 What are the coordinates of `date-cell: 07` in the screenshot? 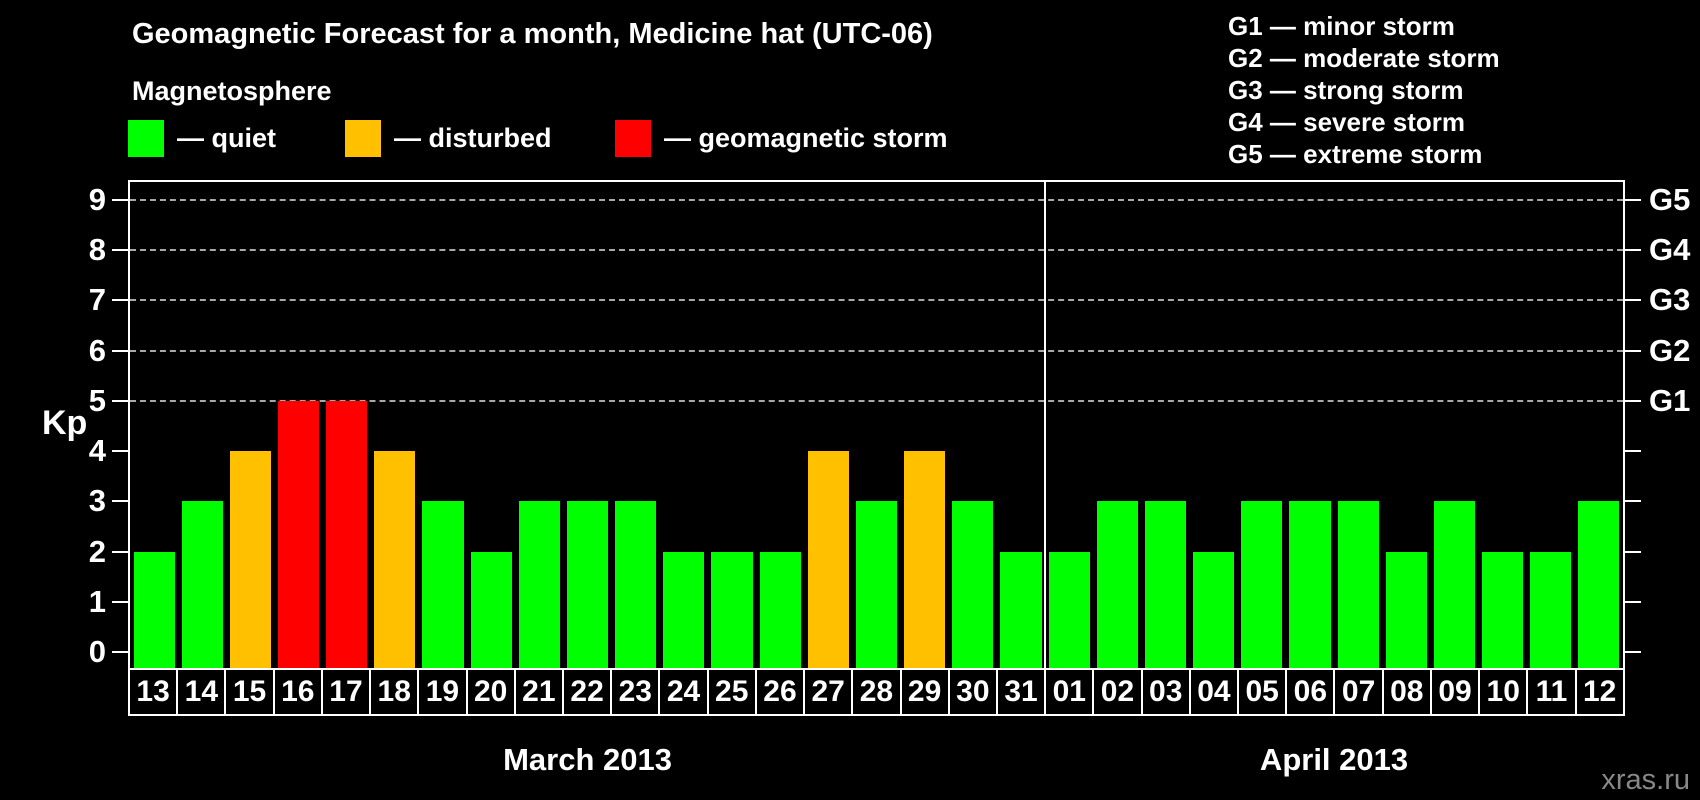 It's located at (1357, 692).